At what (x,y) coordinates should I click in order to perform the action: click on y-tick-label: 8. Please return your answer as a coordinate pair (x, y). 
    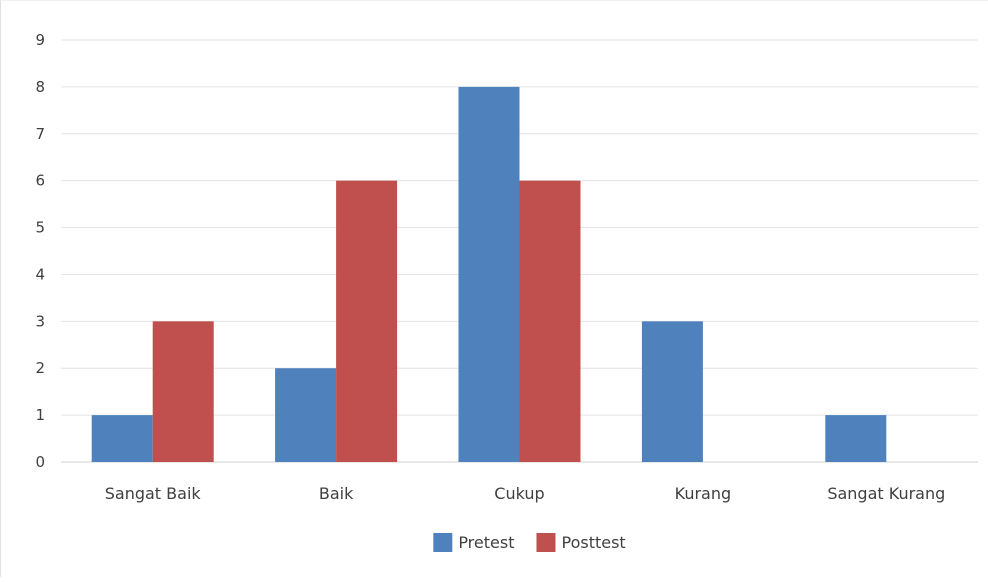
    Looking at the image, I should click on (40, 87).